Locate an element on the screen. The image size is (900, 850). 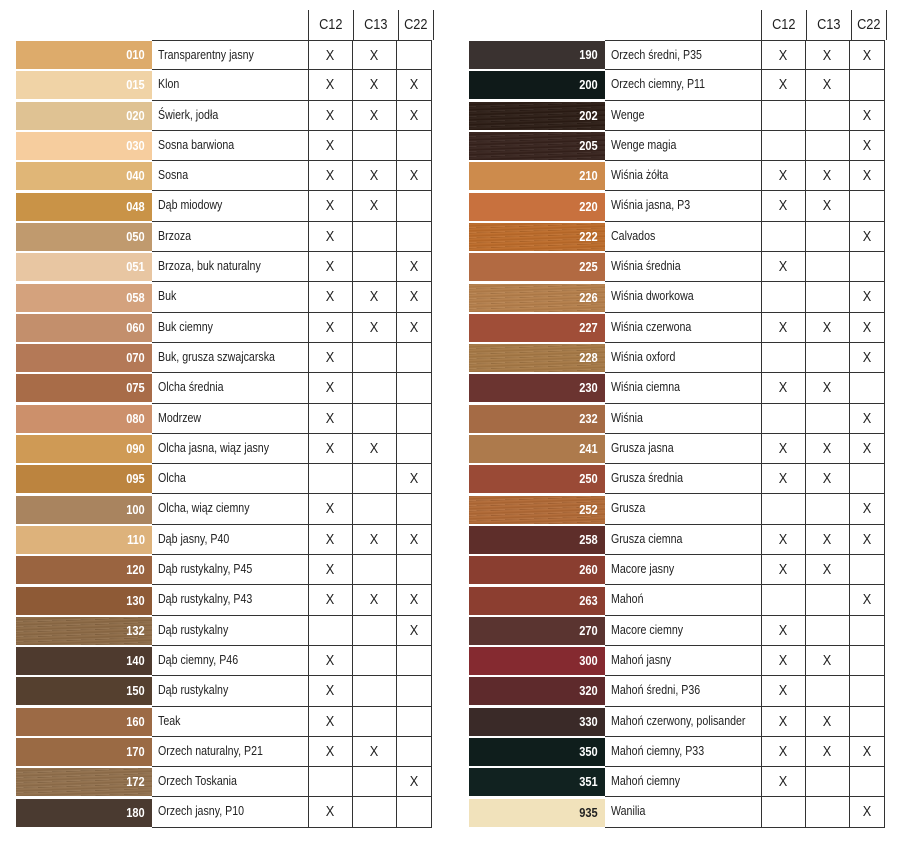
color-name-cell: Dąb miodowy is located at coordinates (230, 206).